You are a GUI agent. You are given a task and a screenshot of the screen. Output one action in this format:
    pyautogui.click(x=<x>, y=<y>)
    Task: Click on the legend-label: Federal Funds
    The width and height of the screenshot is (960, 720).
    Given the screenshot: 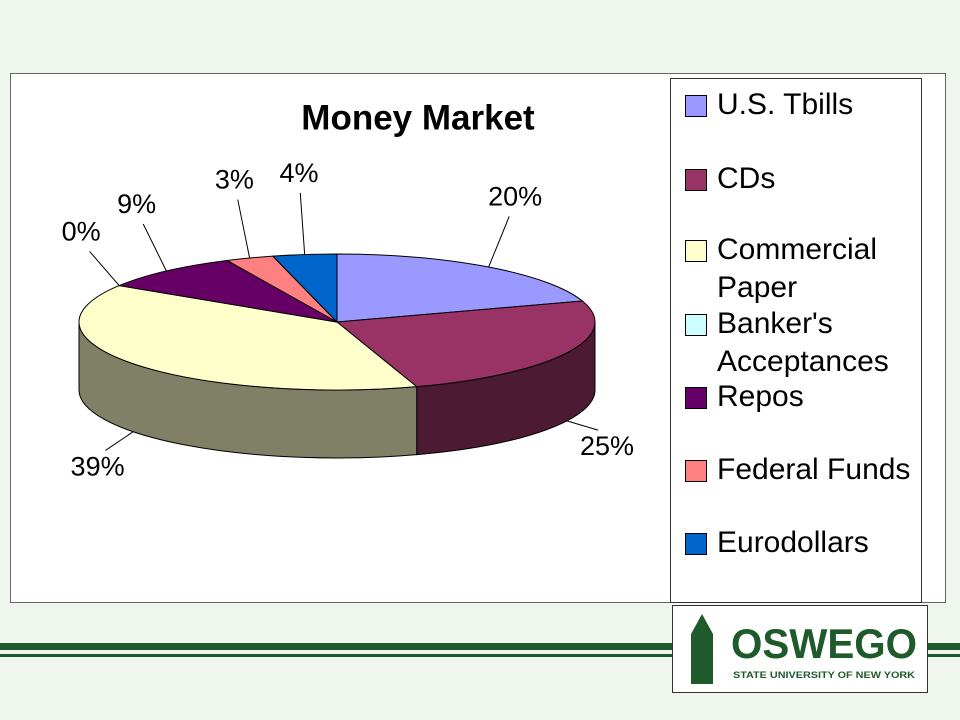 What is the action you would take?
    pyautogui.click(x=814, y=469)
    